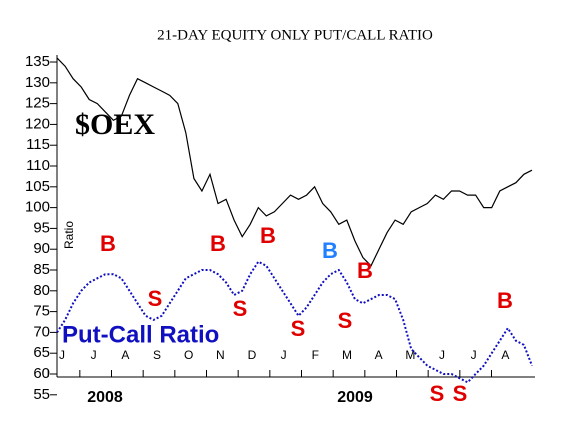 This screenshot has height=436, width=582. Describe the element at coordinates (37, 186) in the screenshot. I see `y-tick-label: 105` at that location.